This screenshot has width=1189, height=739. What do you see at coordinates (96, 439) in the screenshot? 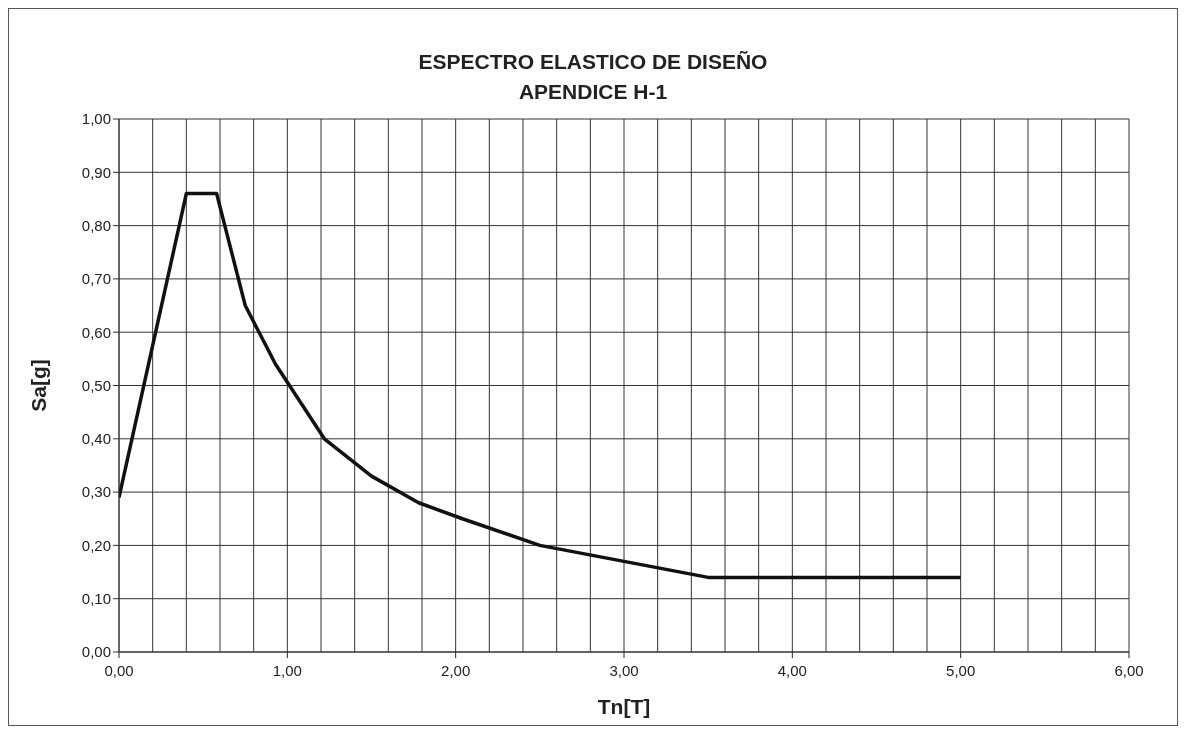
I see `y-tick-label: 0,40` at bounding box center [96, 439].